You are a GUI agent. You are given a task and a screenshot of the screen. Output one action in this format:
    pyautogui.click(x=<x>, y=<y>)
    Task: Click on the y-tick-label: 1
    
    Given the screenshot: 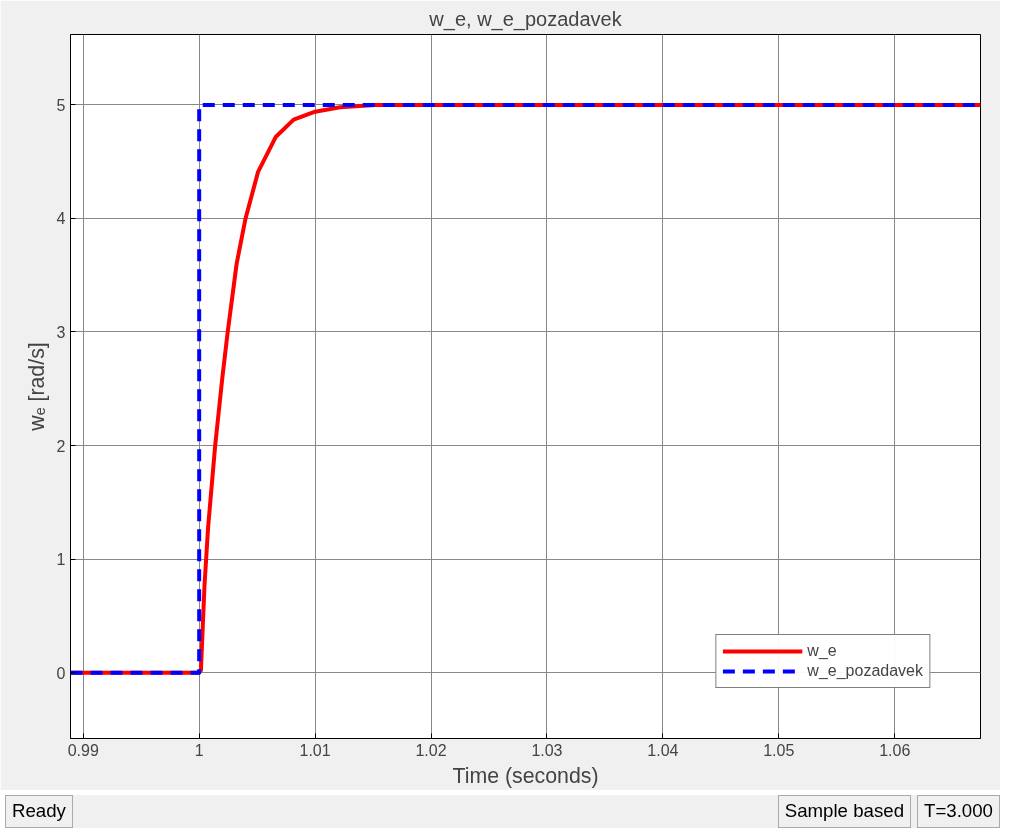 What is the action you would take?
    pyautogui.click(x=61, y=560)
    